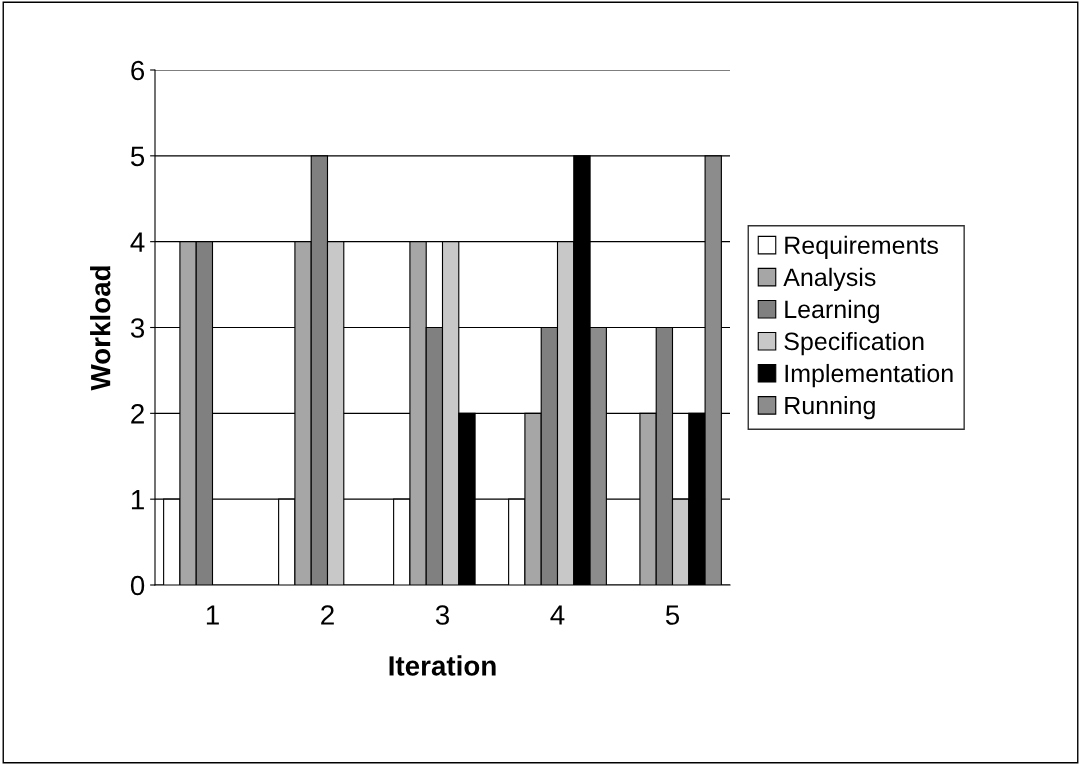 Image resolution: width=1081 pixels, height=765 pixels. I want to click on x-tick-label: 5, so click(672, 615).